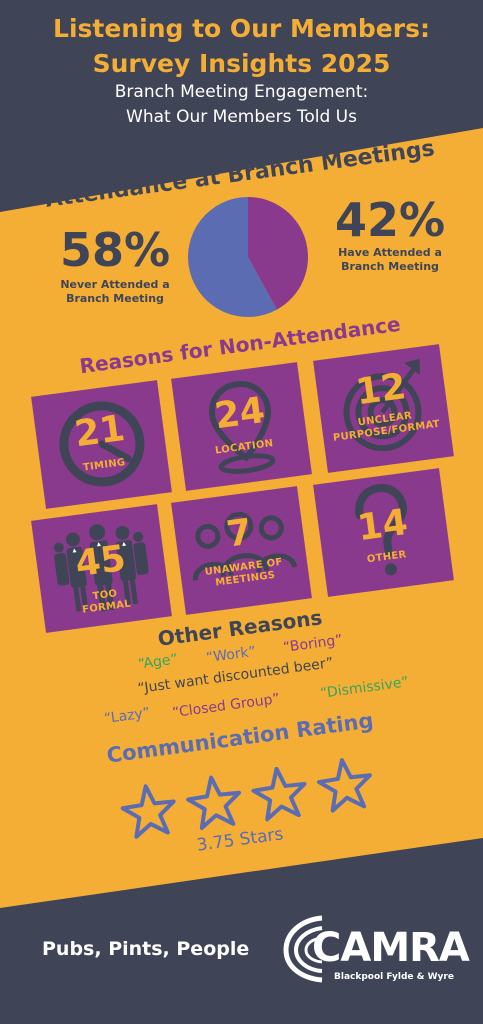  What do you see at coordinates (241, 117) in the screenshot?
I see `page-subtitle-line2: What Our Members Told Us` at bounding box center [241, 117].